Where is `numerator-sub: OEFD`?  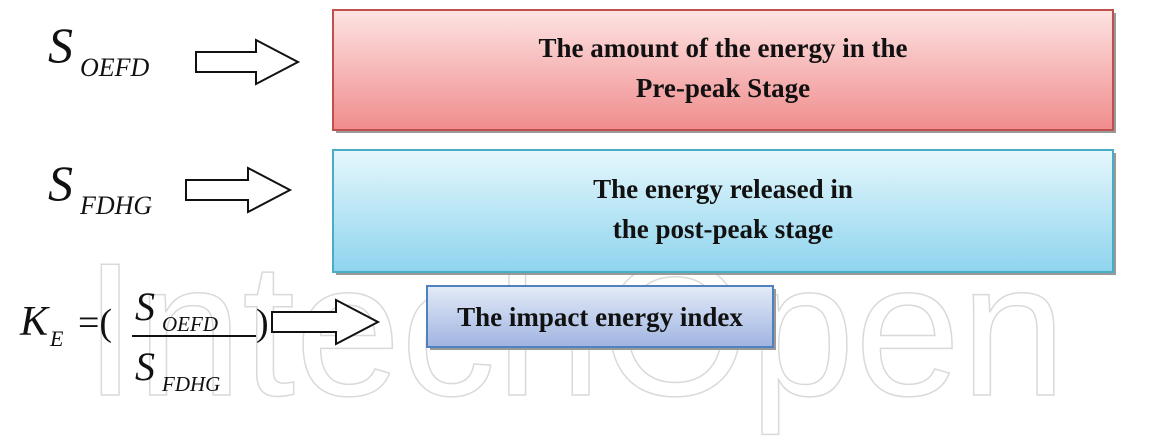 numerator-sub: OEFD is located at coordinates (190, 324).